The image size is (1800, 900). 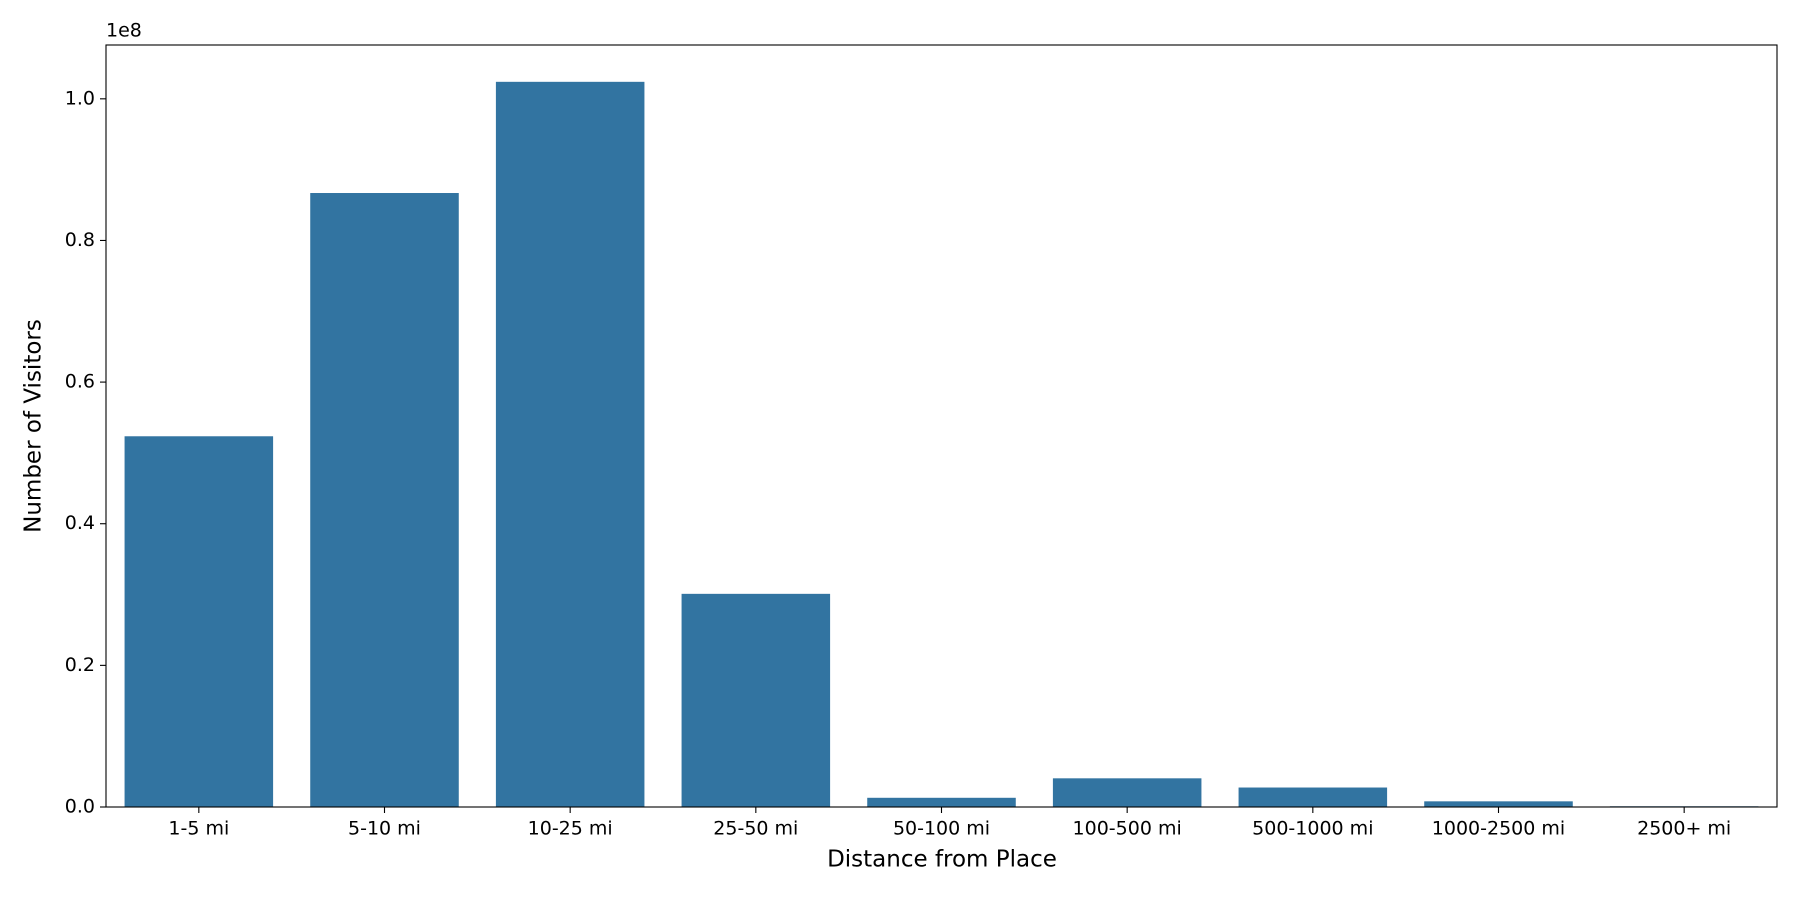 I want to click on y-tick-label: 0.2, so click(x=80, y=665).